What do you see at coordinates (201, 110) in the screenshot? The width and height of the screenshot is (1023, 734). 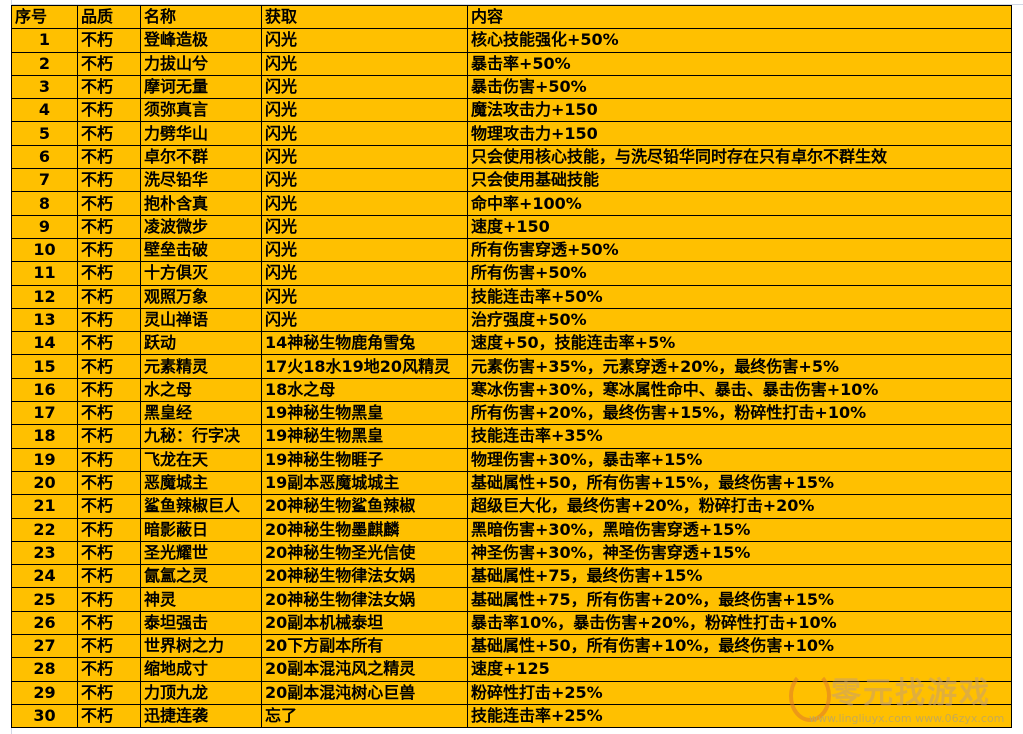 I see `cell-name: 须弥真言` at bounding box center [201, 110].